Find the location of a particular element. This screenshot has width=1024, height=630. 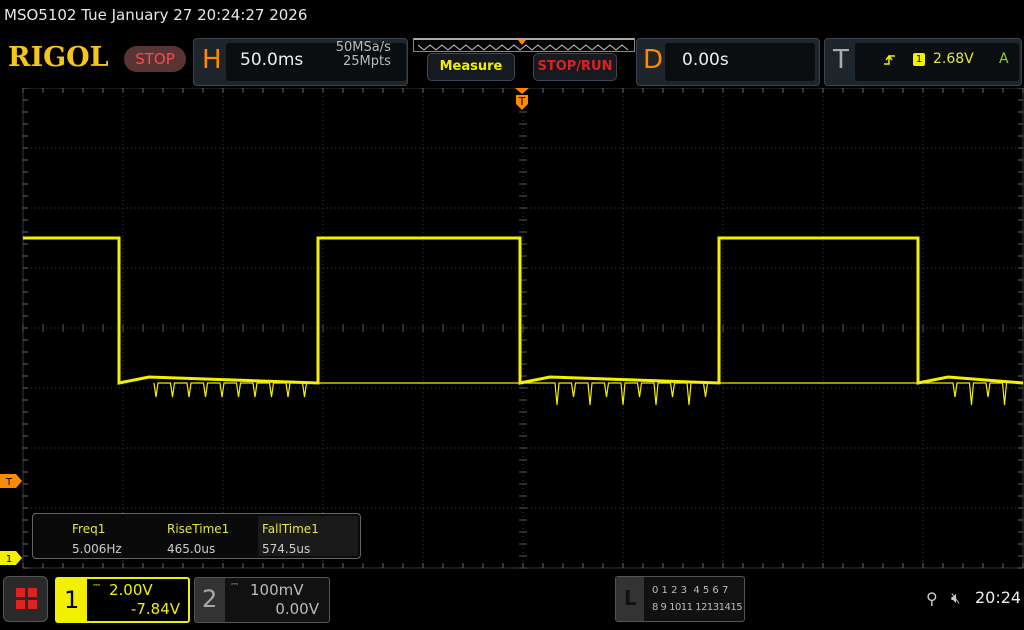

acquisition-info: 50MSa/s 25Mpts is located at coordinates (362, 55).